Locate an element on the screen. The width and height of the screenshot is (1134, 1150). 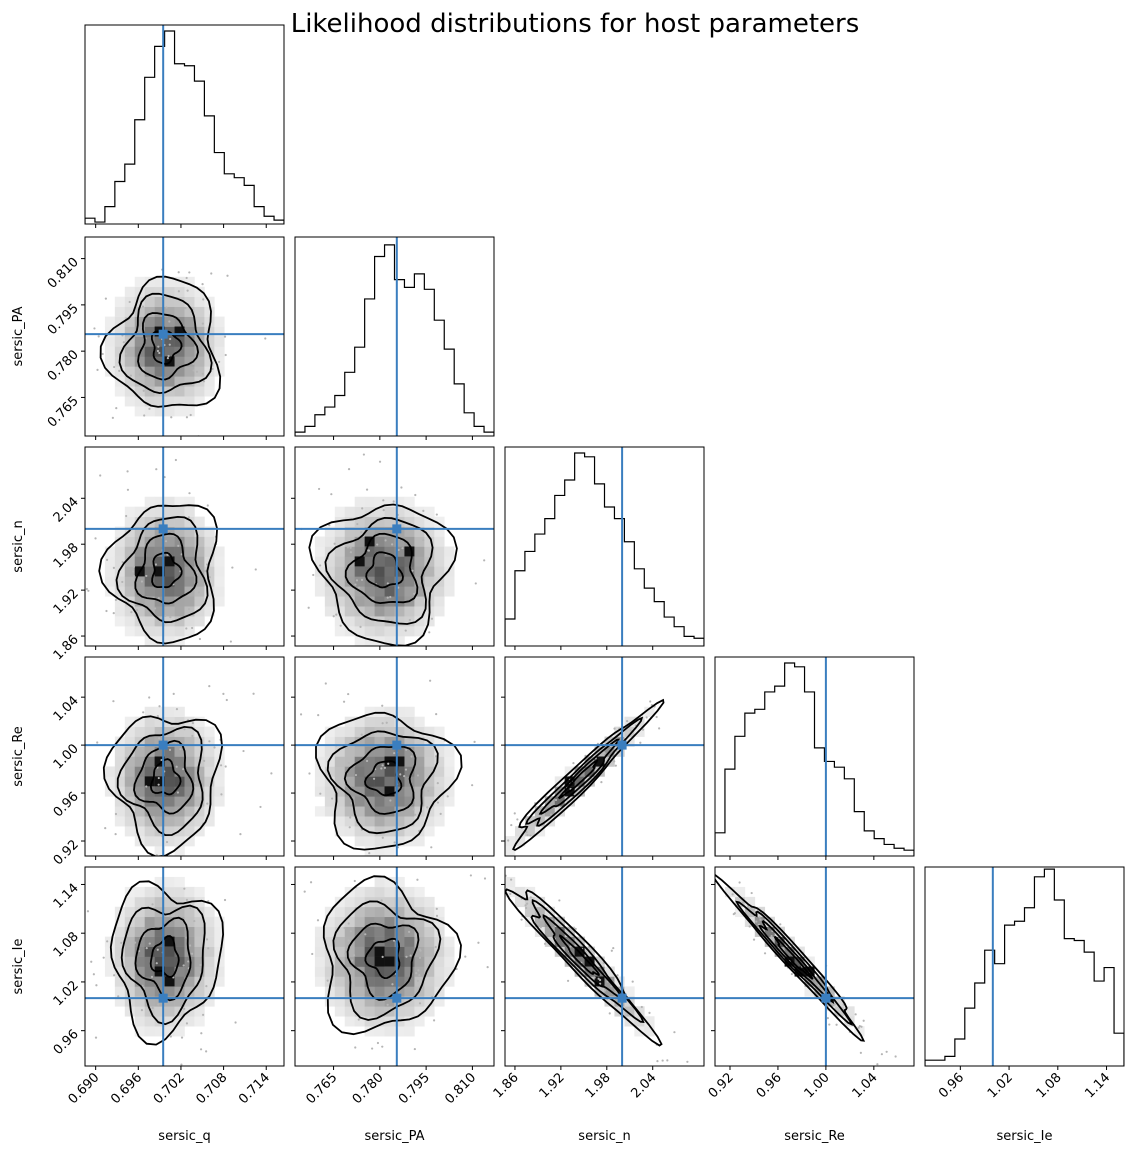
x-tick-label-sersic_Ie: 1.08 is located at coordinates (1049, 1085).